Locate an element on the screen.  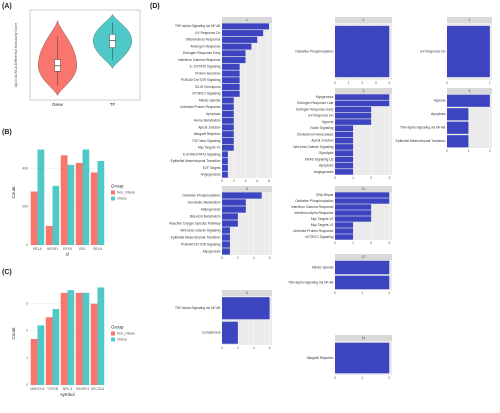
facet-title: 1 is located at coordinates (247, 20).